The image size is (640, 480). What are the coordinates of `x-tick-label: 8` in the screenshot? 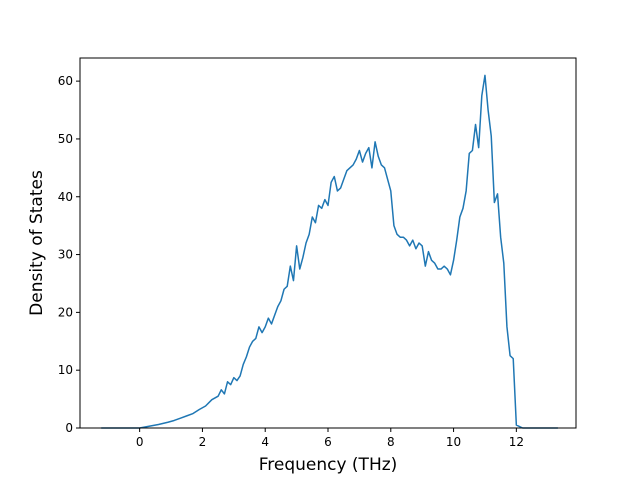 It's located at (391, 442).